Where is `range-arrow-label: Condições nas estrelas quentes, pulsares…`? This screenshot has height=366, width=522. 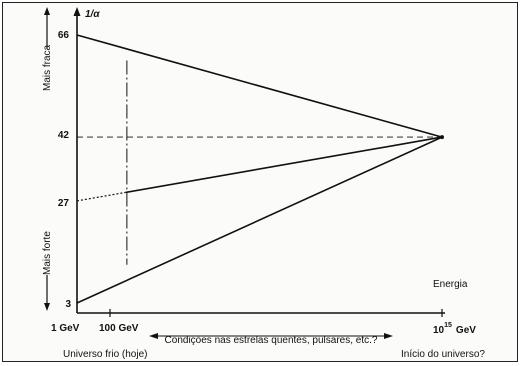 range-arrow-label: Condições nas estrelas quentes, pulsares… is located at coordinates (271, 340).